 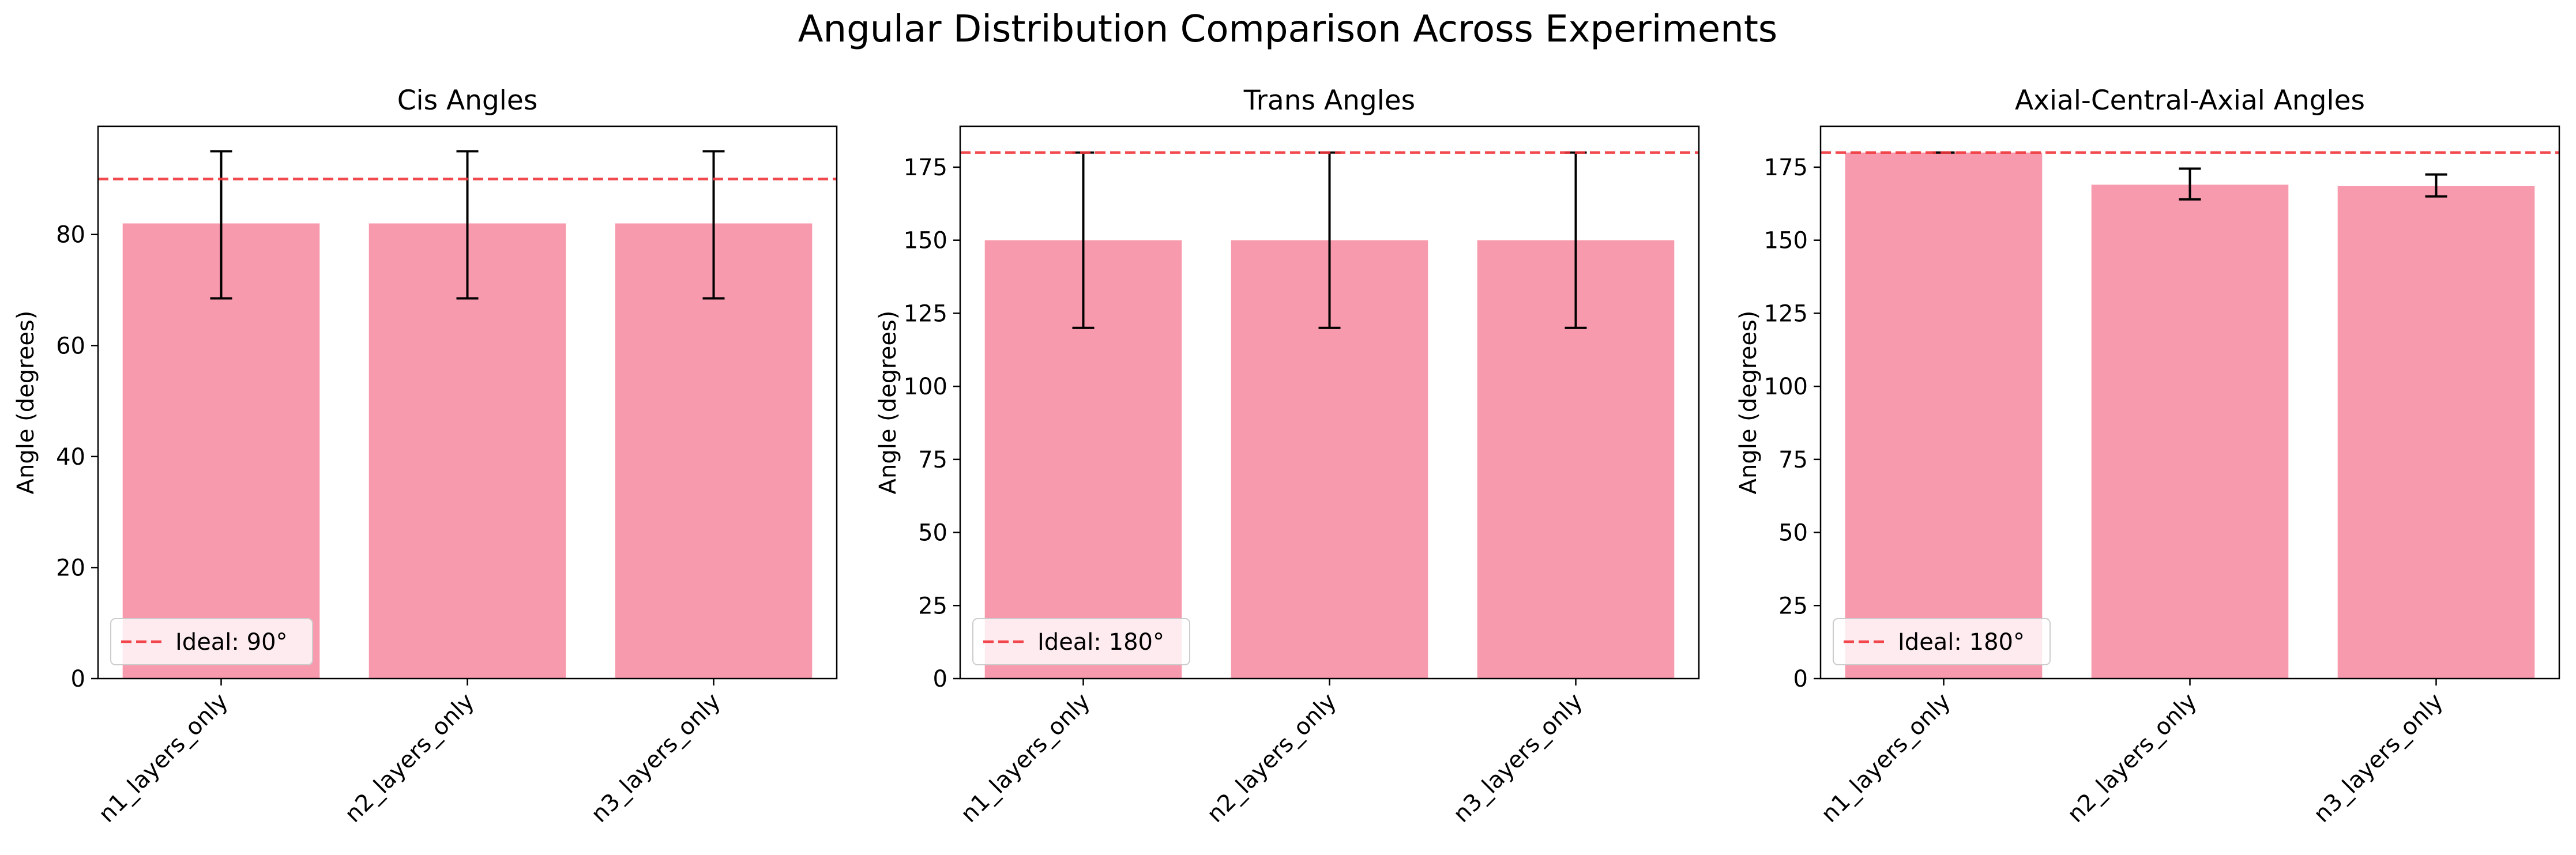 I want to click on chart-title: Cis Angles, so click(x=467, y=100).